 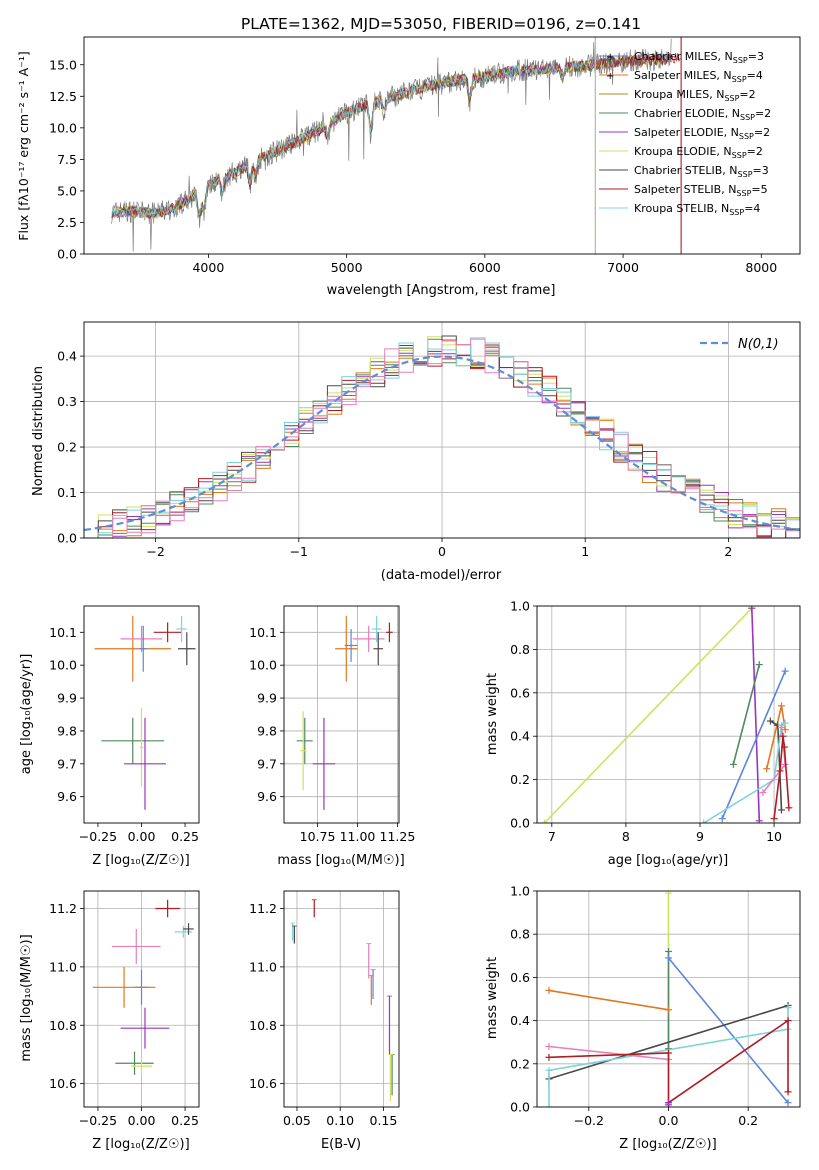 What do you see at coordinates (353, 140) in the screenshot?
I see `model-spectrum` at bounding box center [353, 140].